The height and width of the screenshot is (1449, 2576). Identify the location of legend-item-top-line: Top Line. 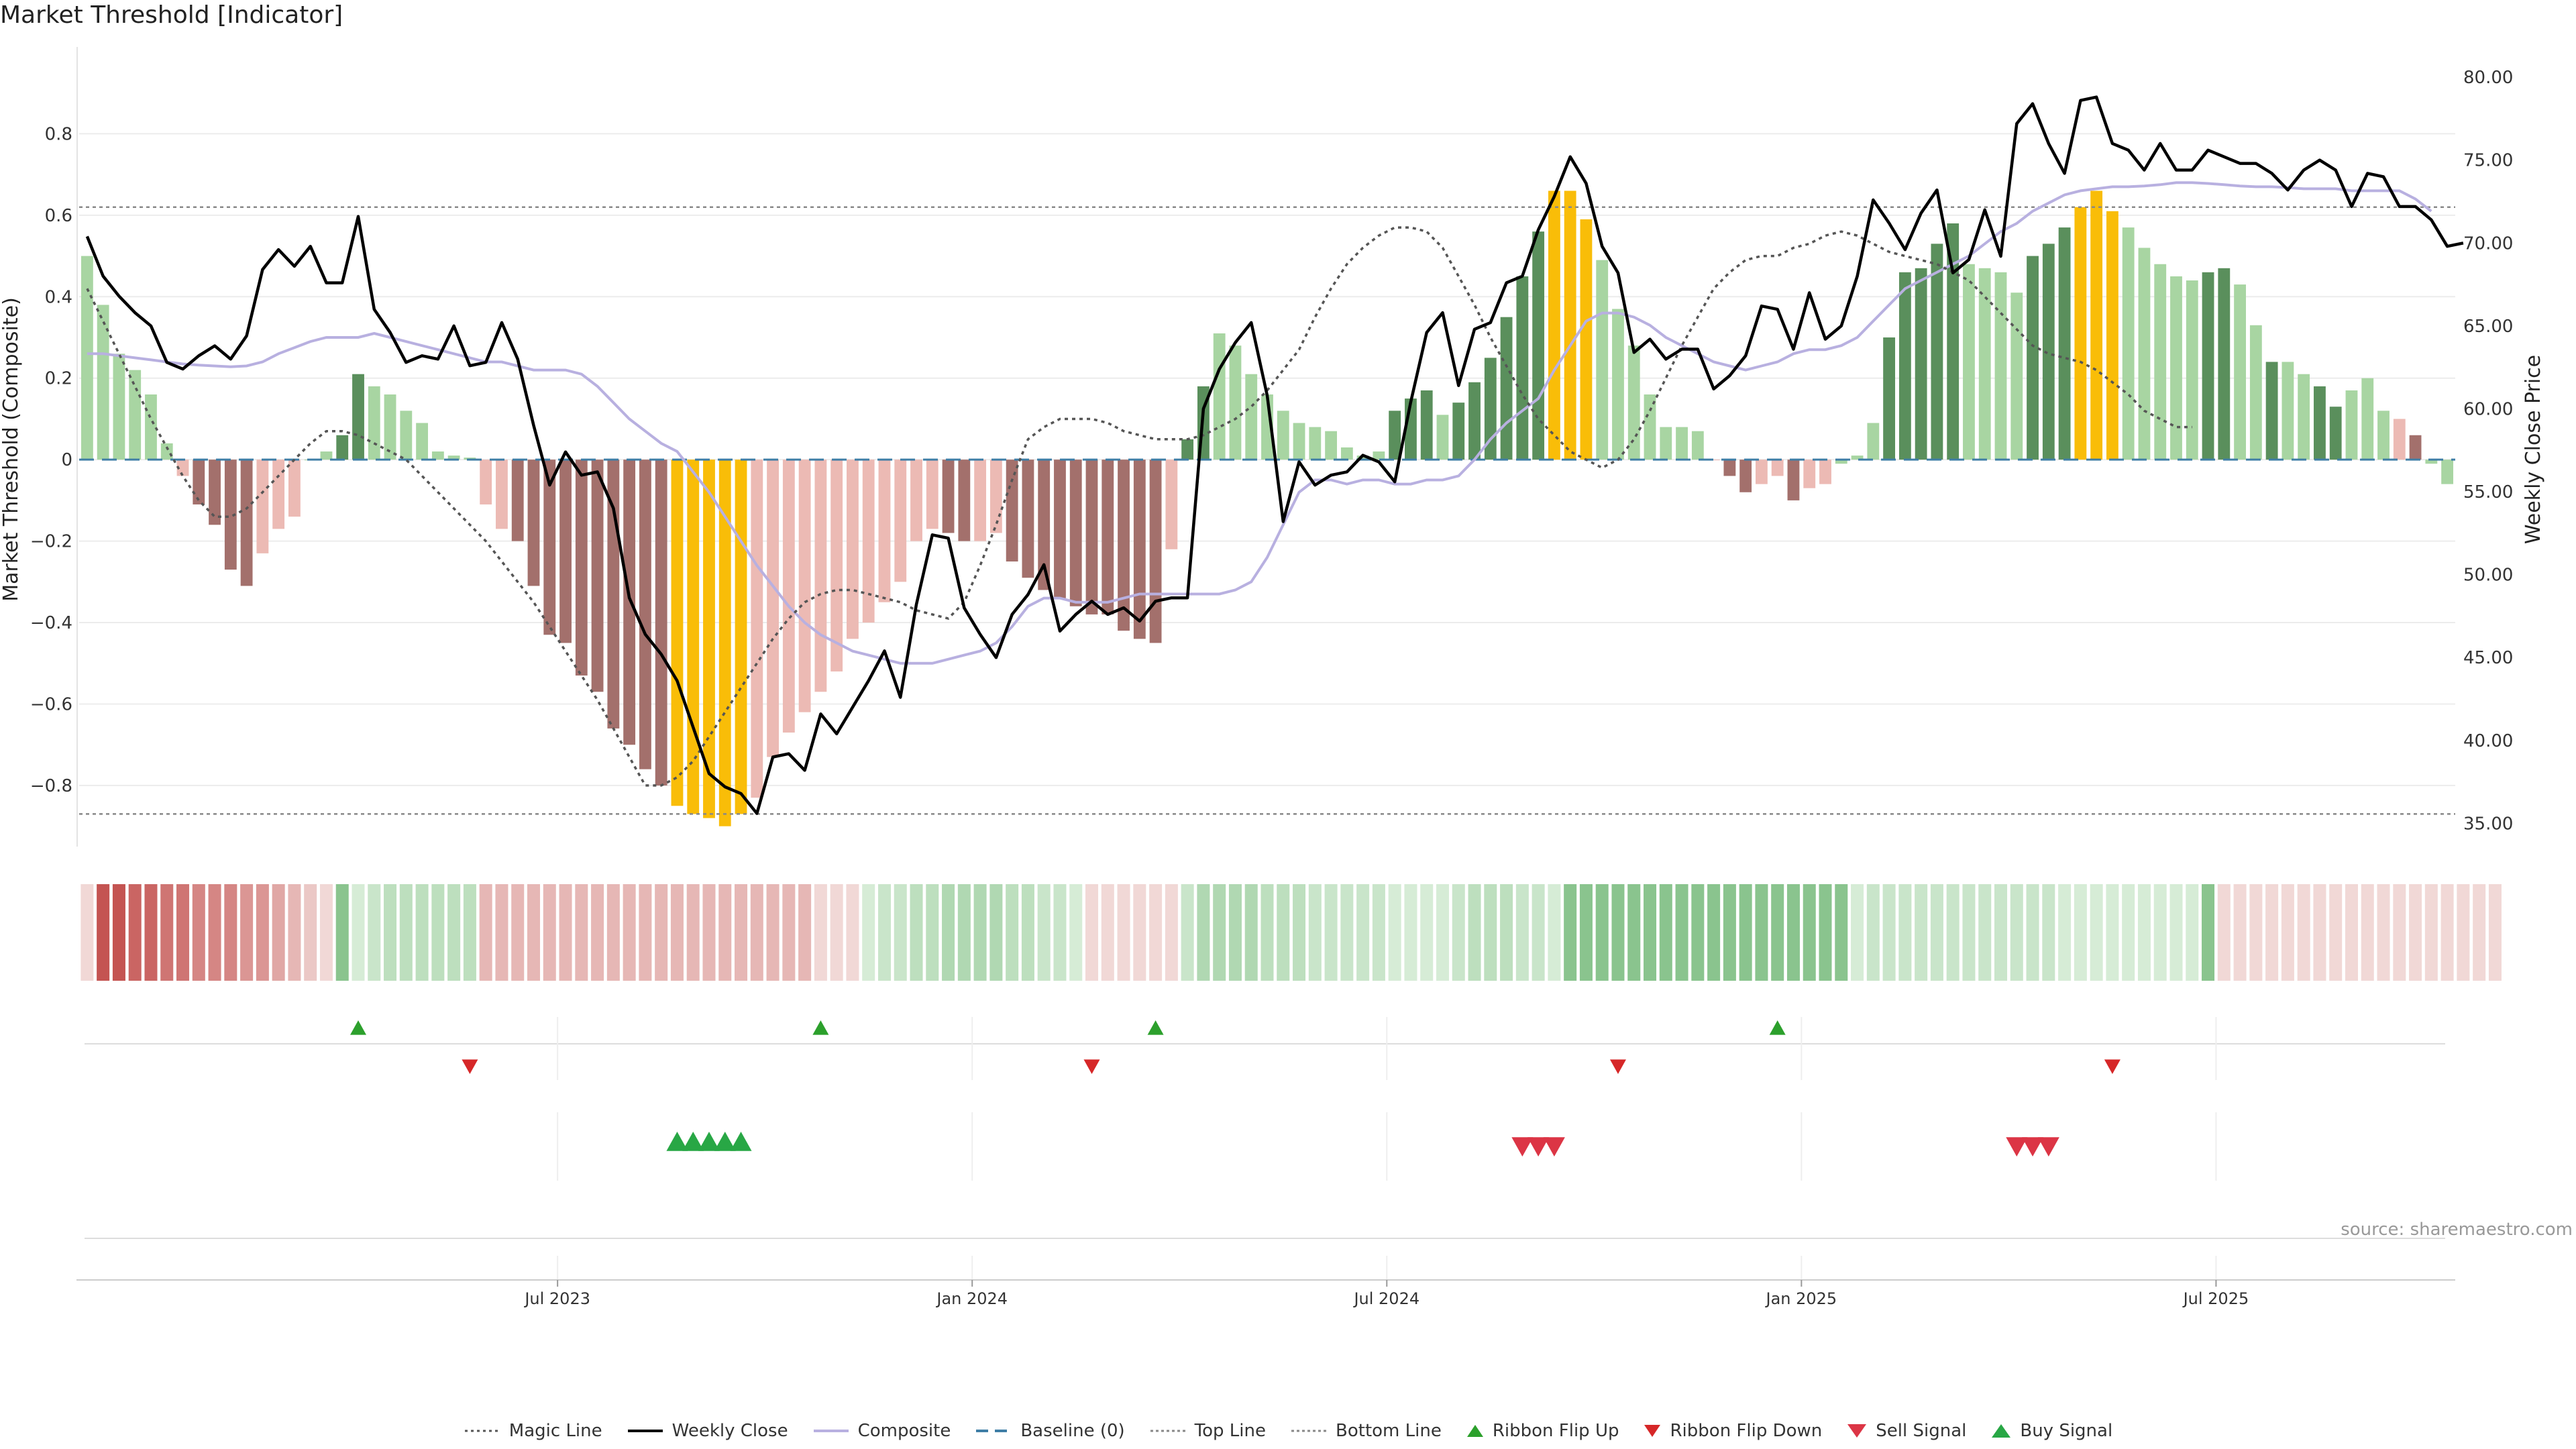
(1207, 1431).